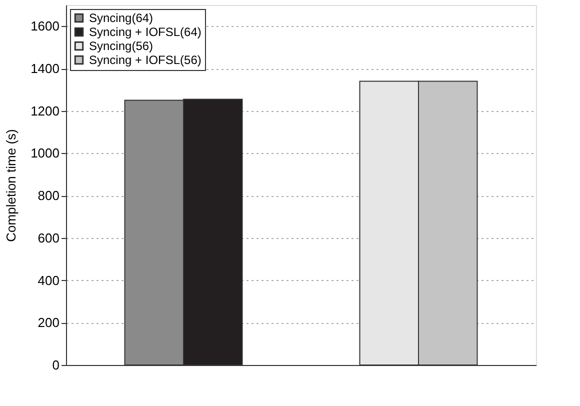  Describe the element at coordinates (145, 60) in the screenshot. I see `legend-label: Syncing + IOFSL(56)` at that location.